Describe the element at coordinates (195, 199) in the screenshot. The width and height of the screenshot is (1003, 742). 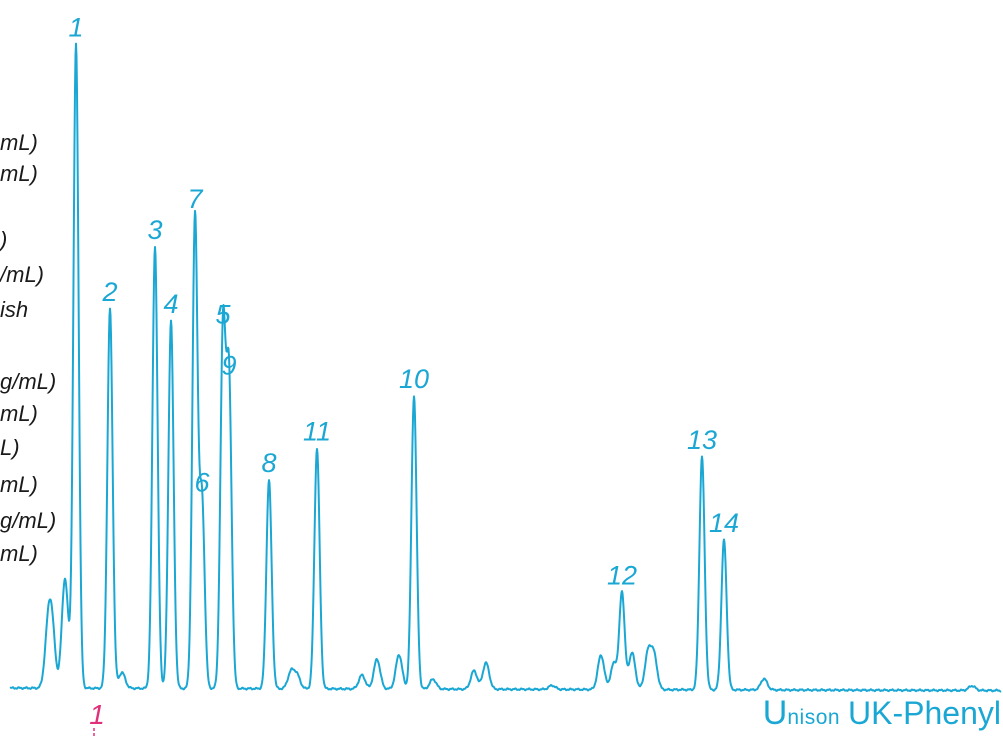
I see `peak-label-7: 7` at that location.